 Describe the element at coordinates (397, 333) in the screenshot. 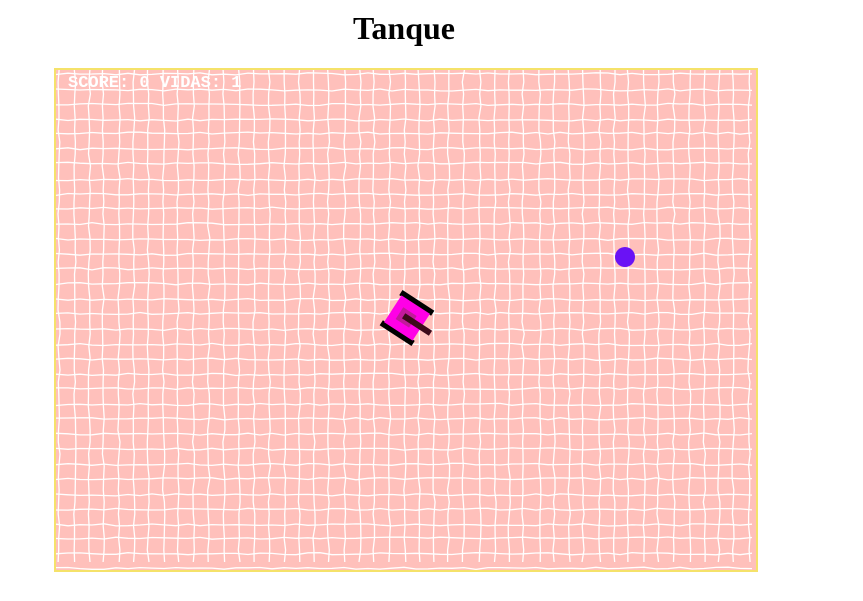

I see `tank-track-right` at that location.